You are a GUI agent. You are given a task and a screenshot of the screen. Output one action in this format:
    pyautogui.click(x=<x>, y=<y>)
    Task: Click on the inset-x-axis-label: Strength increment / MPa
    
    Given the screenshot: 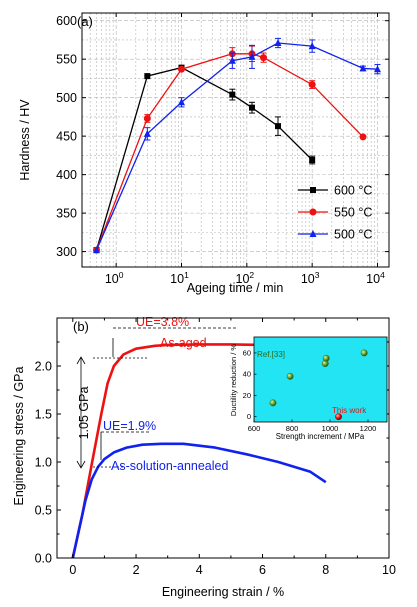 What is the action you would take?
    pyautogui.click(x=320, y=436)
    